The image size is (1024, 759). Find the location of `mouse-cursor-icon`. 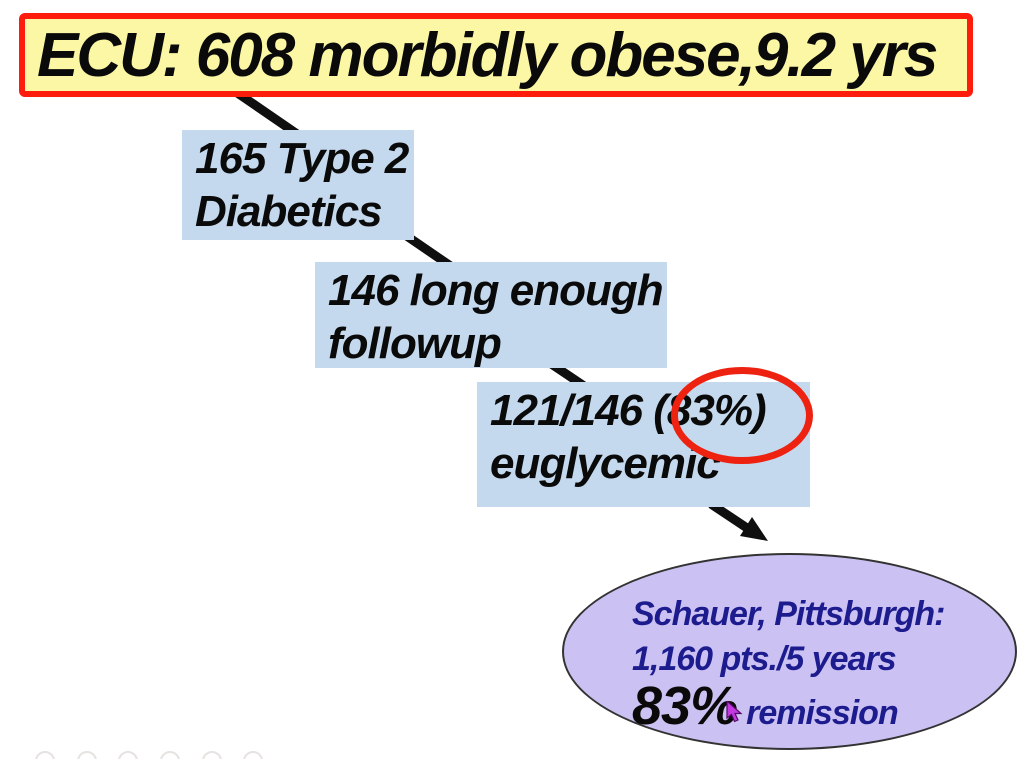

mouse-cursor-icon is located at coordinates (734, 712).